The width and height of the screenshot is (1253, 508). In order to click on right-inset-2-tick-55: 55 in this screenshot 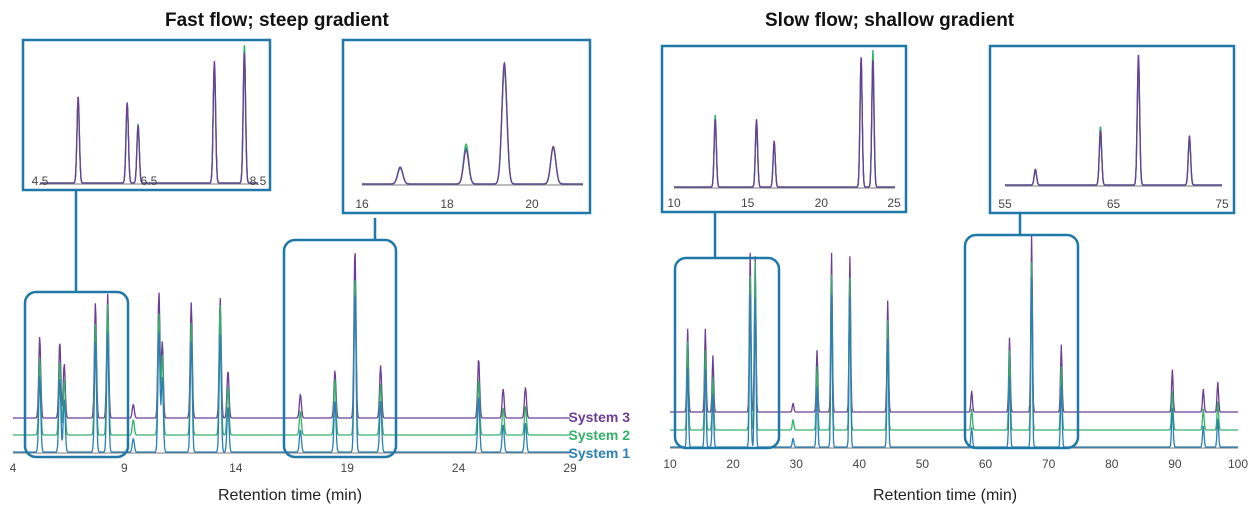, I will do `click(1005, 204)`.